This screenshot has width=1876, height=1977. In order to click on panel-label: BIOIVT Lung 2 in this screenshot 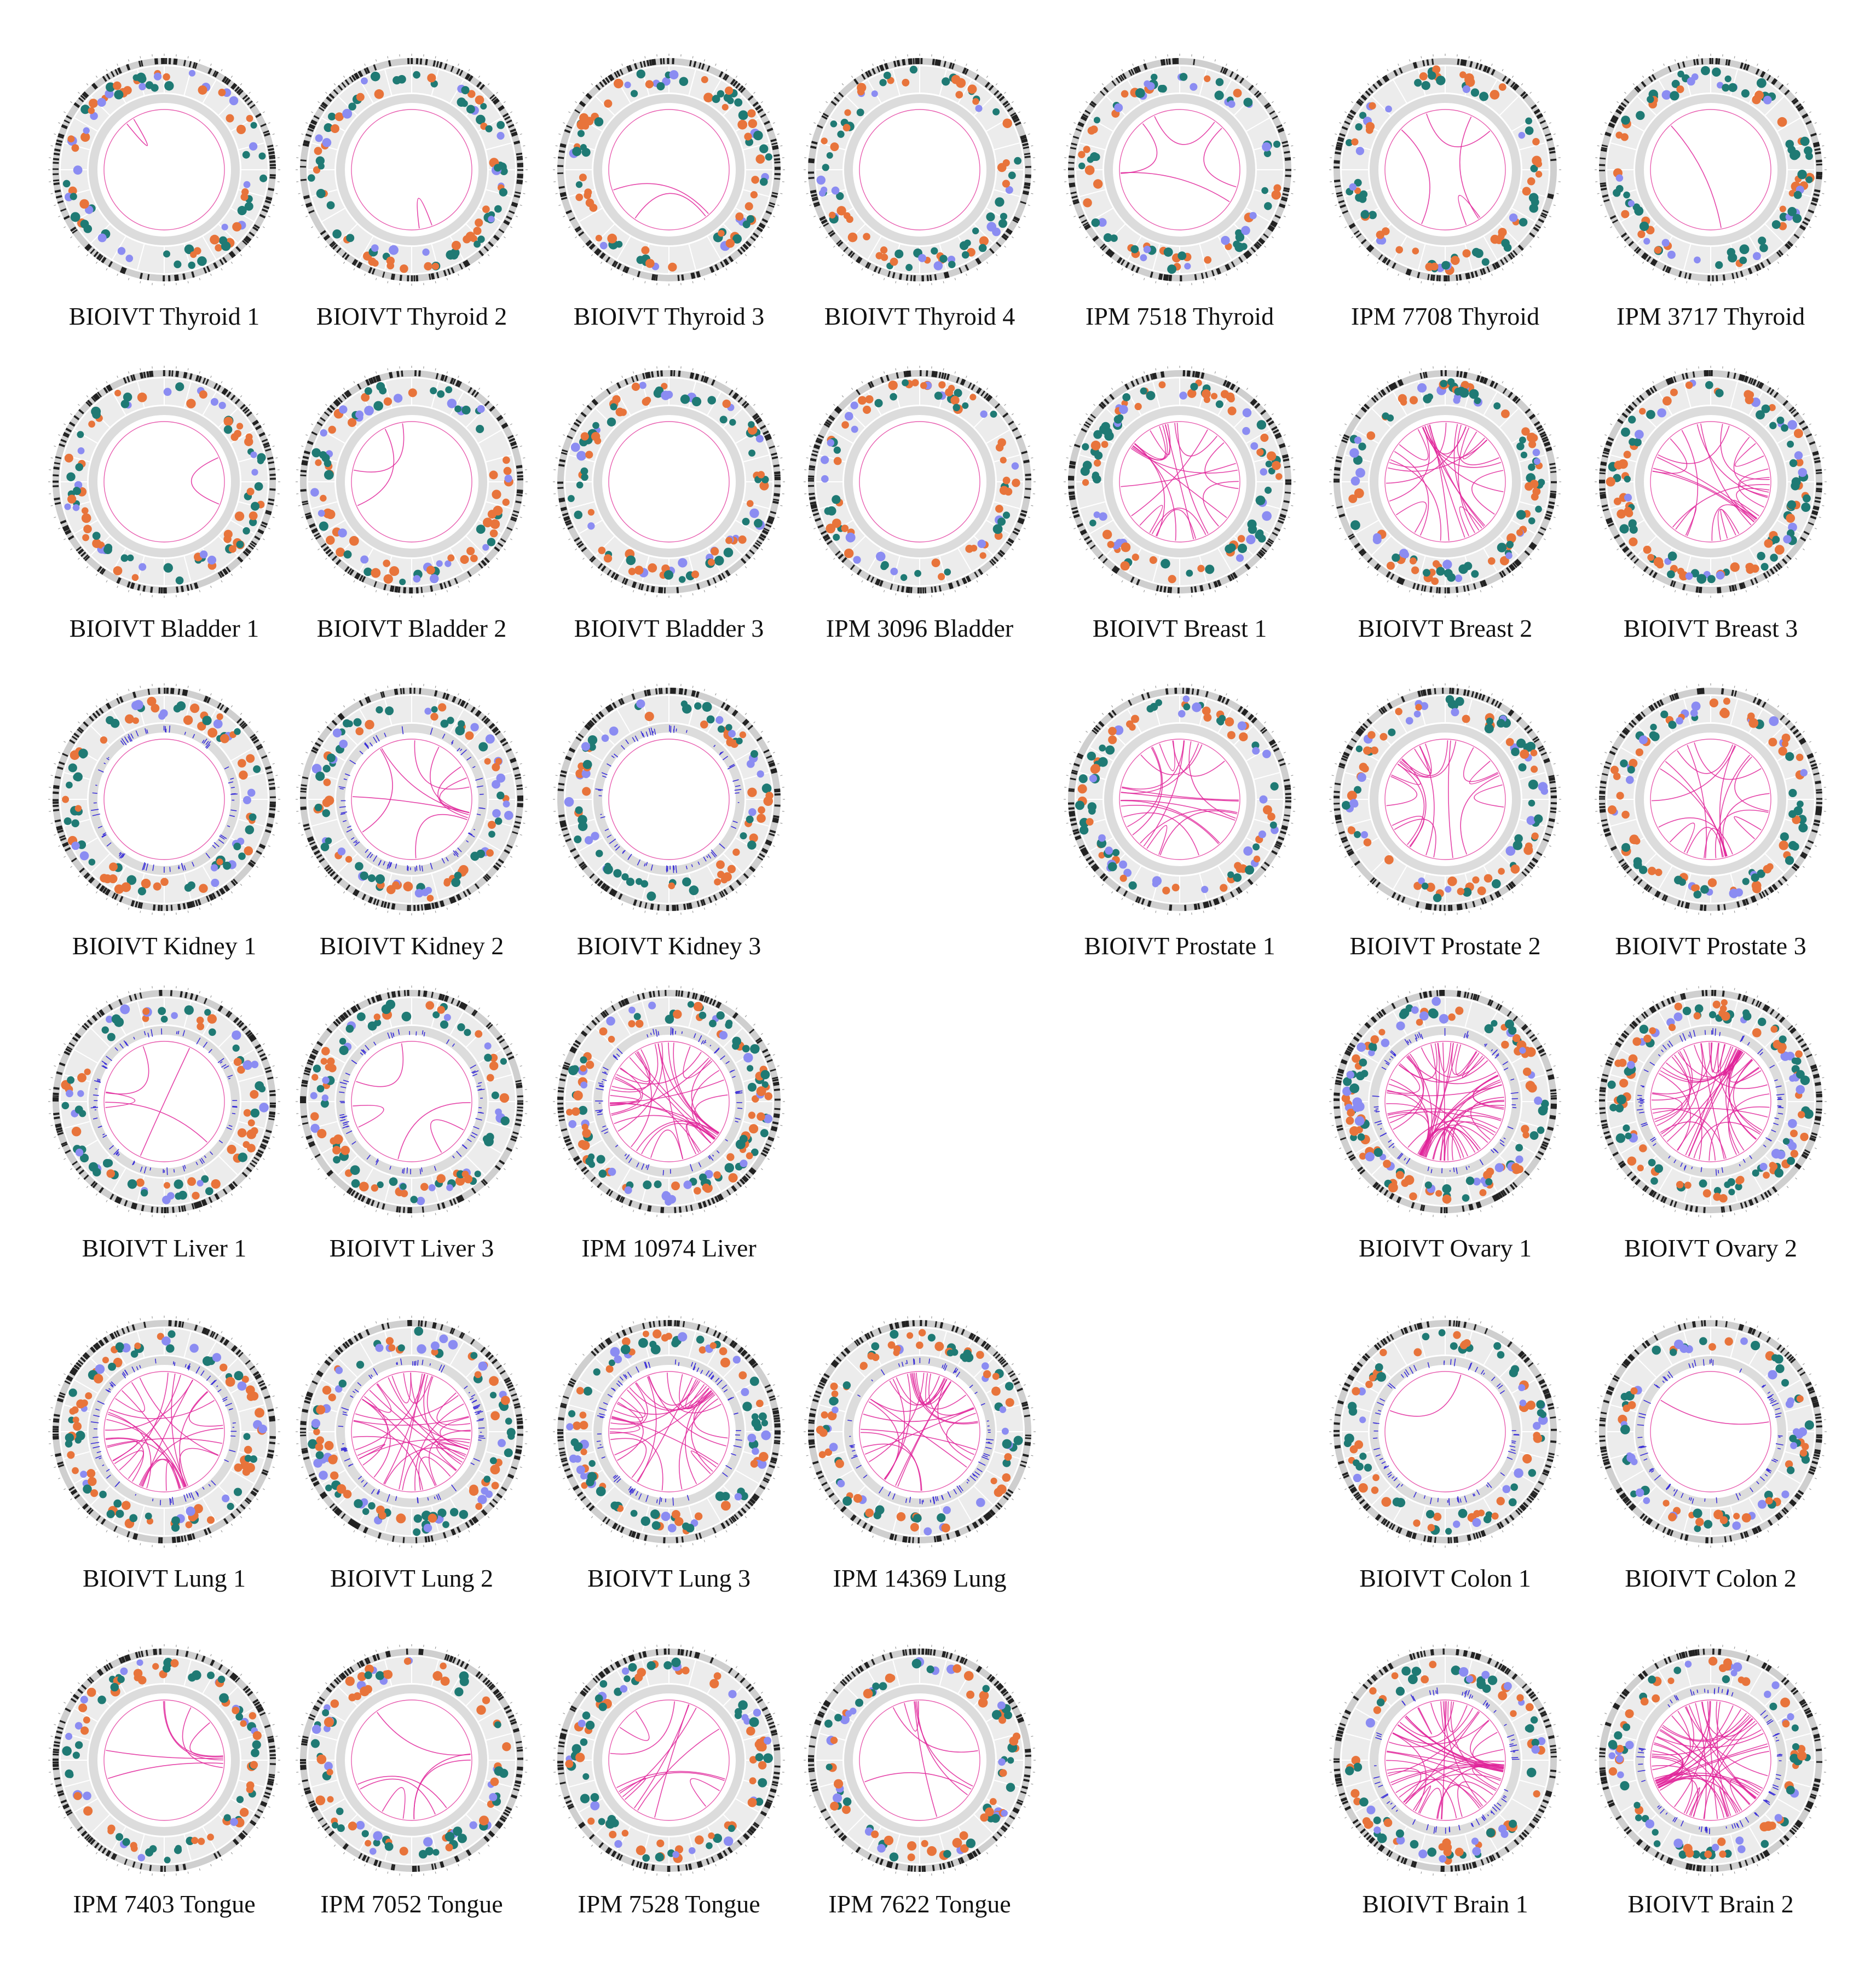, I will do `click(412, 1578)`.